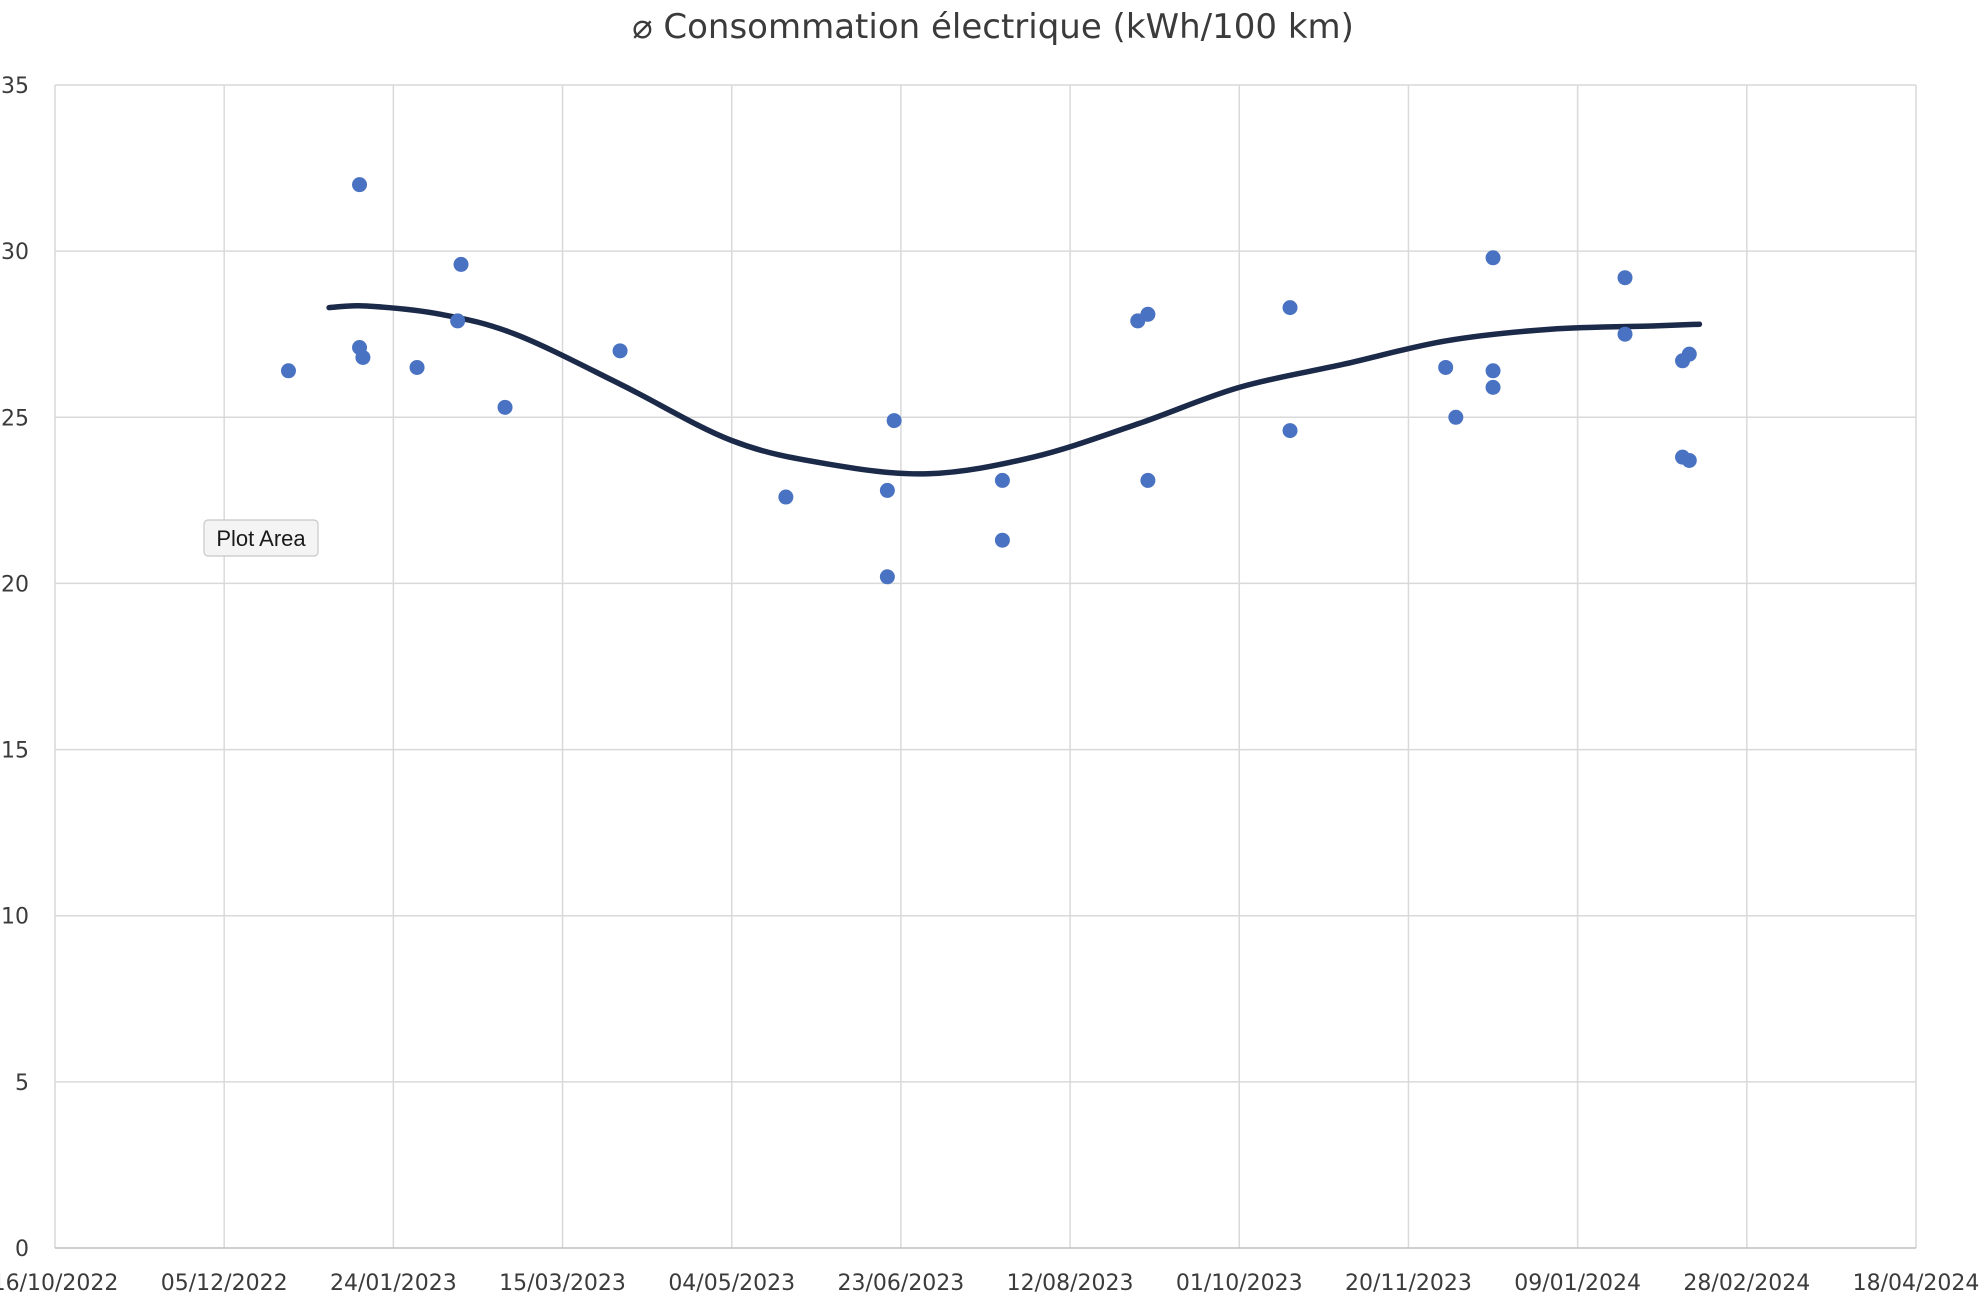  What do you see at coordinates (901, 1283) in the screenshot?
I see `x-tick-label: 23/06/2023` at bounding box center [901, 1283].